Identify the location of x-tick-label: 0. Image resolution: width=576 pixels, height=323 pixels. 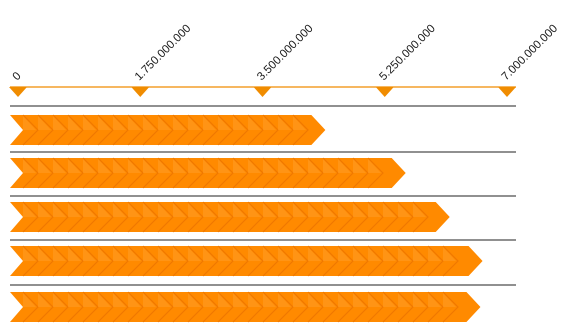
(17, 76).